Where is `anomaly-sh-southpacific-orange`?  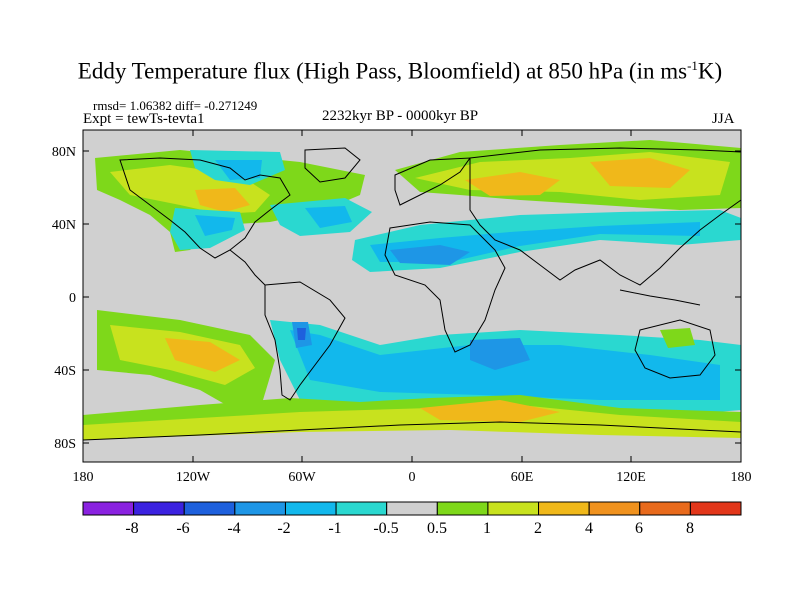
anomaly-sh-southpacific-orange is located at coordinates (202, 355).